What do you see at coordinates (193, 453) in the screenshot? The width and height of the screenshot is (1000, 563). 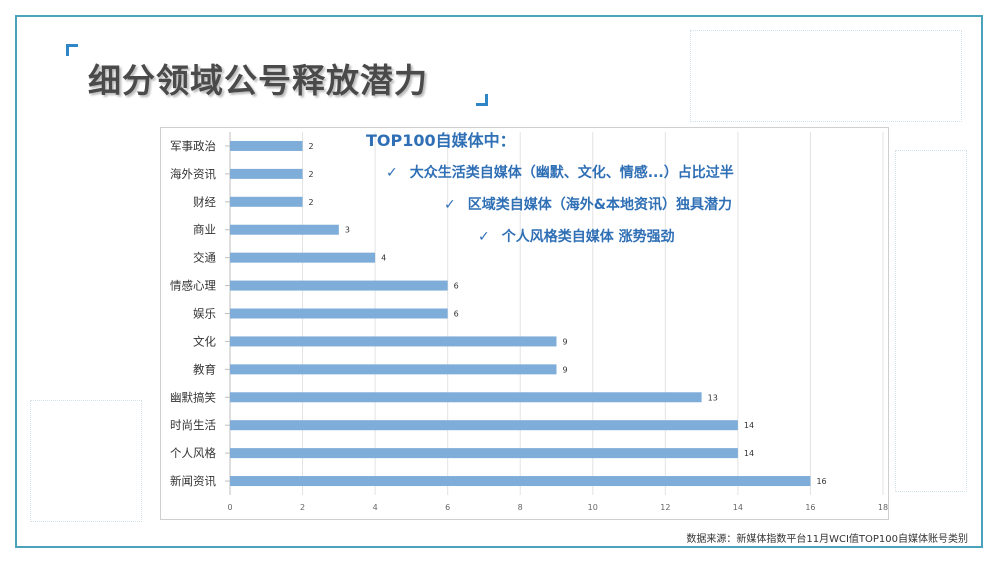 I see `category-label: 个人风格` at bounding box center [193, 453].